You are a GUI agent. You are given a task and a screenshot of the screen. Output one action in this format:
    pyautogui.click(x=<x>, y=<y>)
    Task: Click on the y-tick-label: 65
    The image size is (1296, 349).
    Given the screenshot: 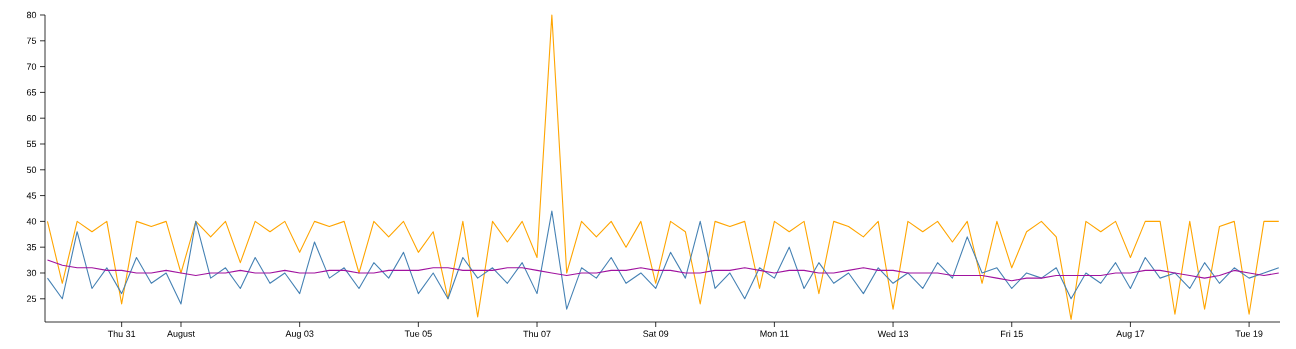 What is the action you would take?
    pyautogui.click(x=31, y=92)
    